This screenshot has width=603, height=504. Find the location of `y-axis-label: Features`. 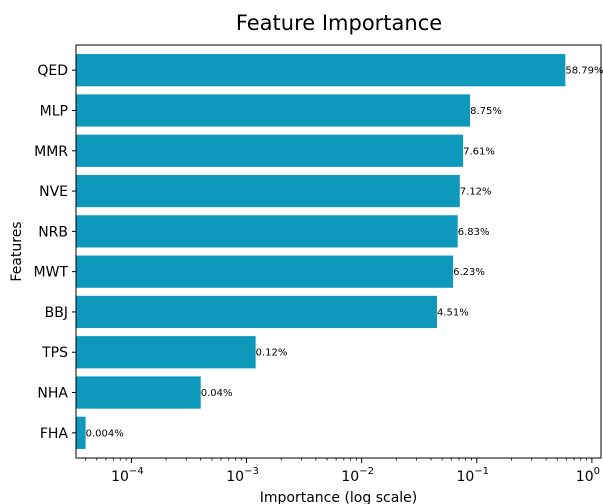

y-axis-label: Features is located at coordinates (17, 251).